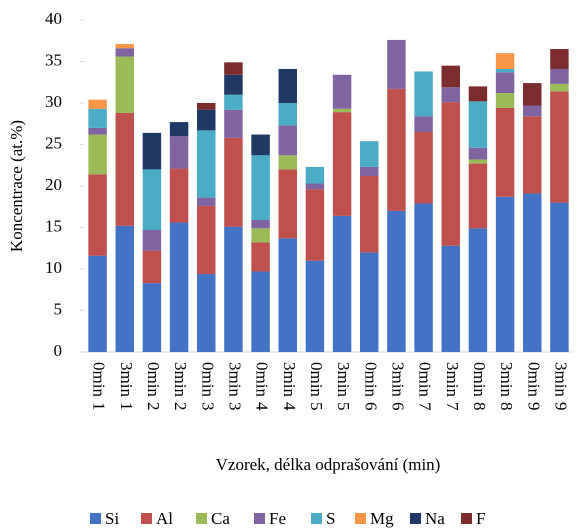 The height and width of the screenshot is (532, 577). What do you see at coordinates (53, 184) in the screenshot?
I see `y-tick-label: 20` at bounding box center [53, 184].